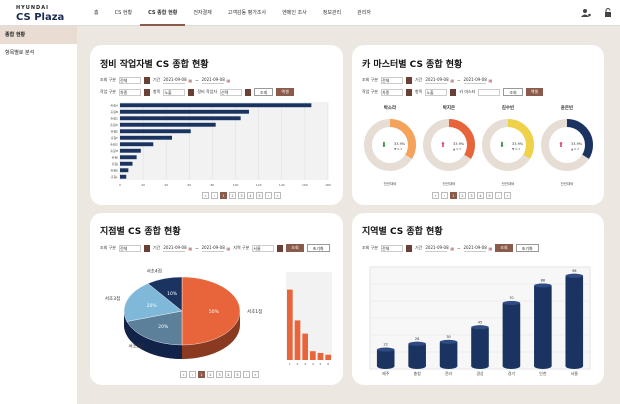  I want to click on logo: HYUNDAI CS Plaza, so click(40, 13).